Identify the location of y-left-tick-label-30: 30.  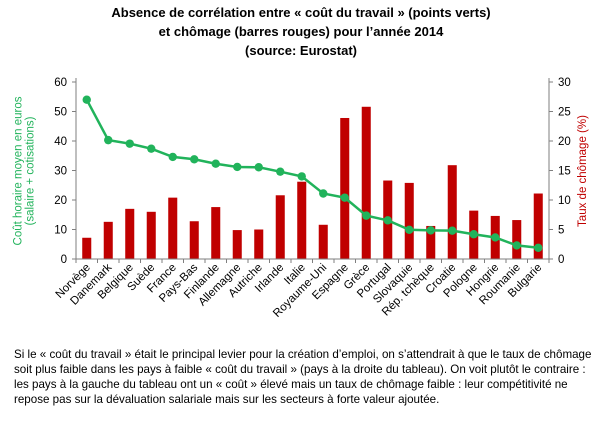
(60, 172).